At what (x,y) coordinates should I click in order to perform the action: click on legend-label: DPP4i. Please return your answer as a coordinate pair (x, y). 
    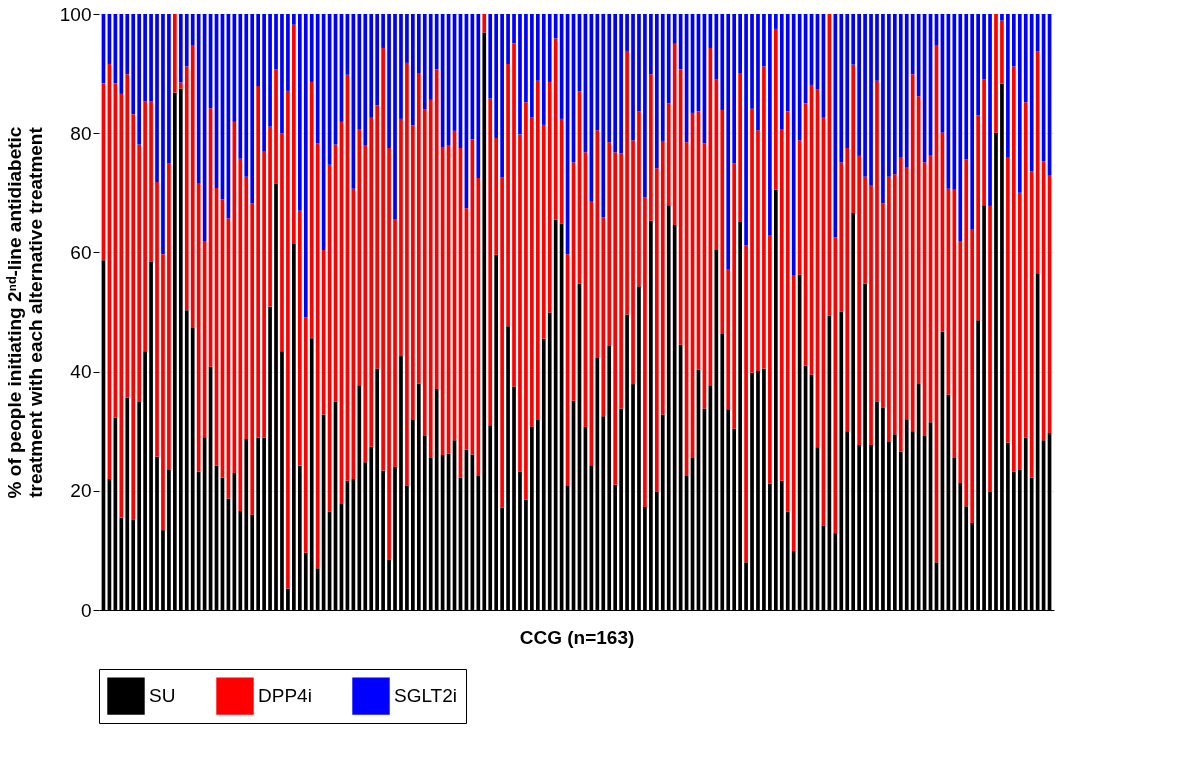
    Looking at the image, I should click on (285, 696).